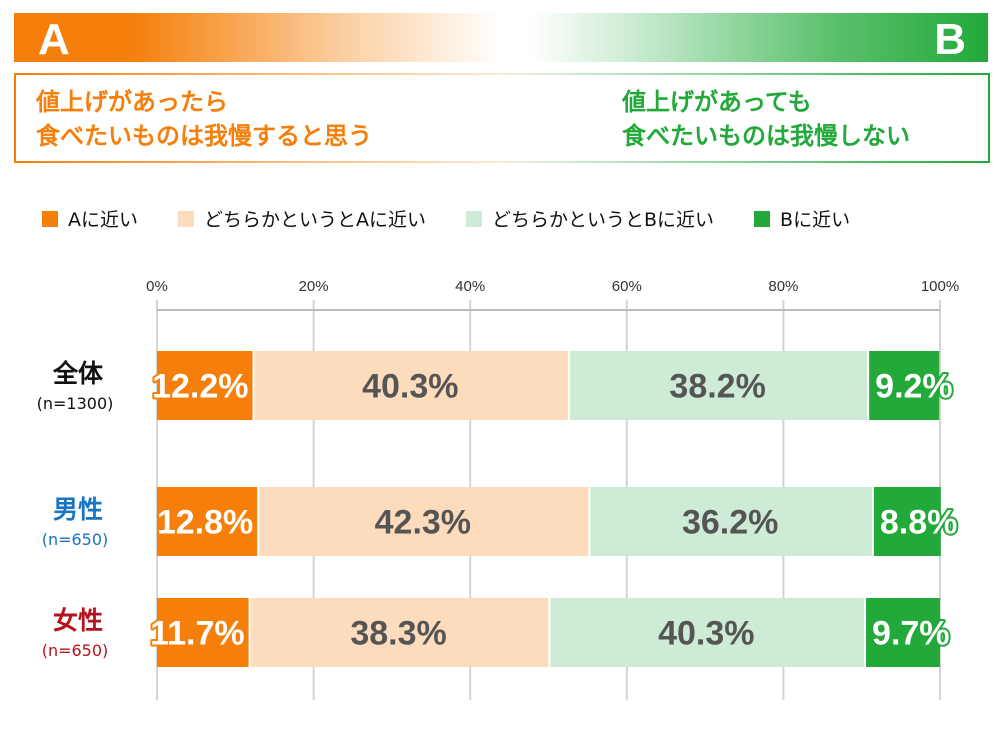 Image resolution: width=1000 pixels, height=730 pixels. What do you see at coordinates (501, 38) in the screenshot?
I see `ab-gradient-band: A B` at bounding box center [501, 38].